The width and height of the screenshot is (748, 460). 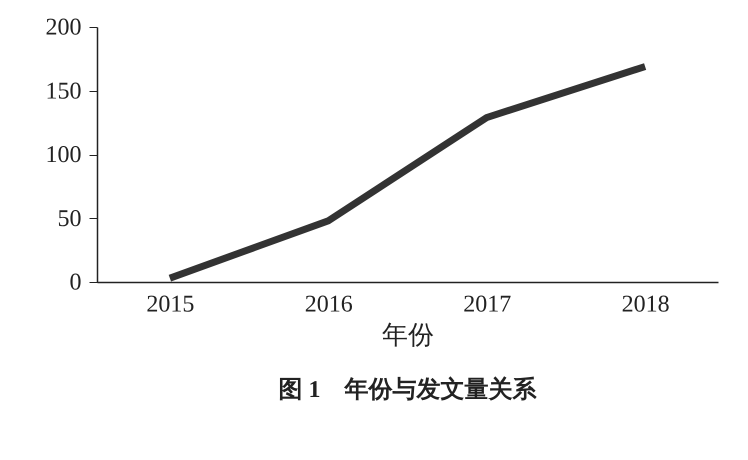 I want to click on x-tick-label: 2018, so click(x=646, y=305).